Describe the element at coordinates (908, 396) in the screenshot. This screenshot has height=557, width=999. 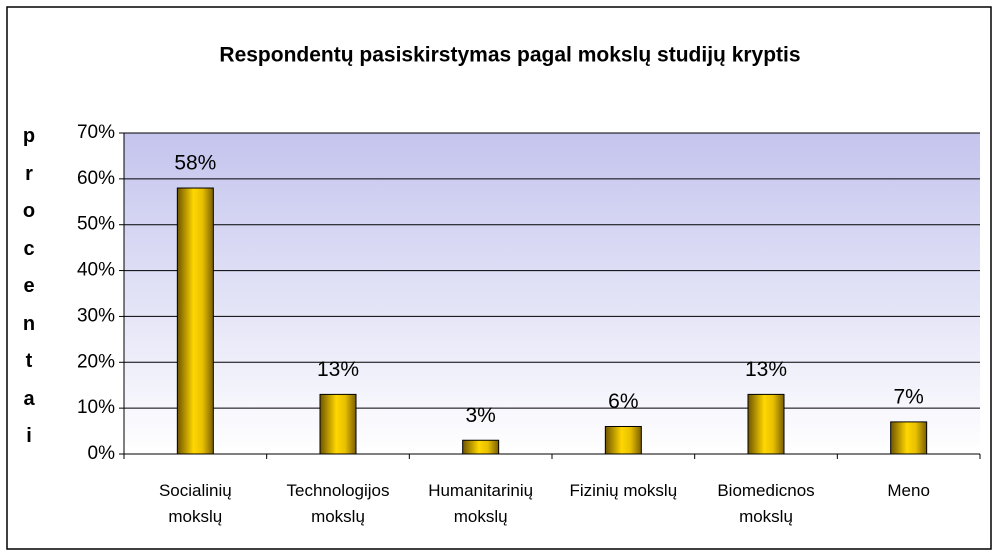
I see `value-label: 7%` at that location.